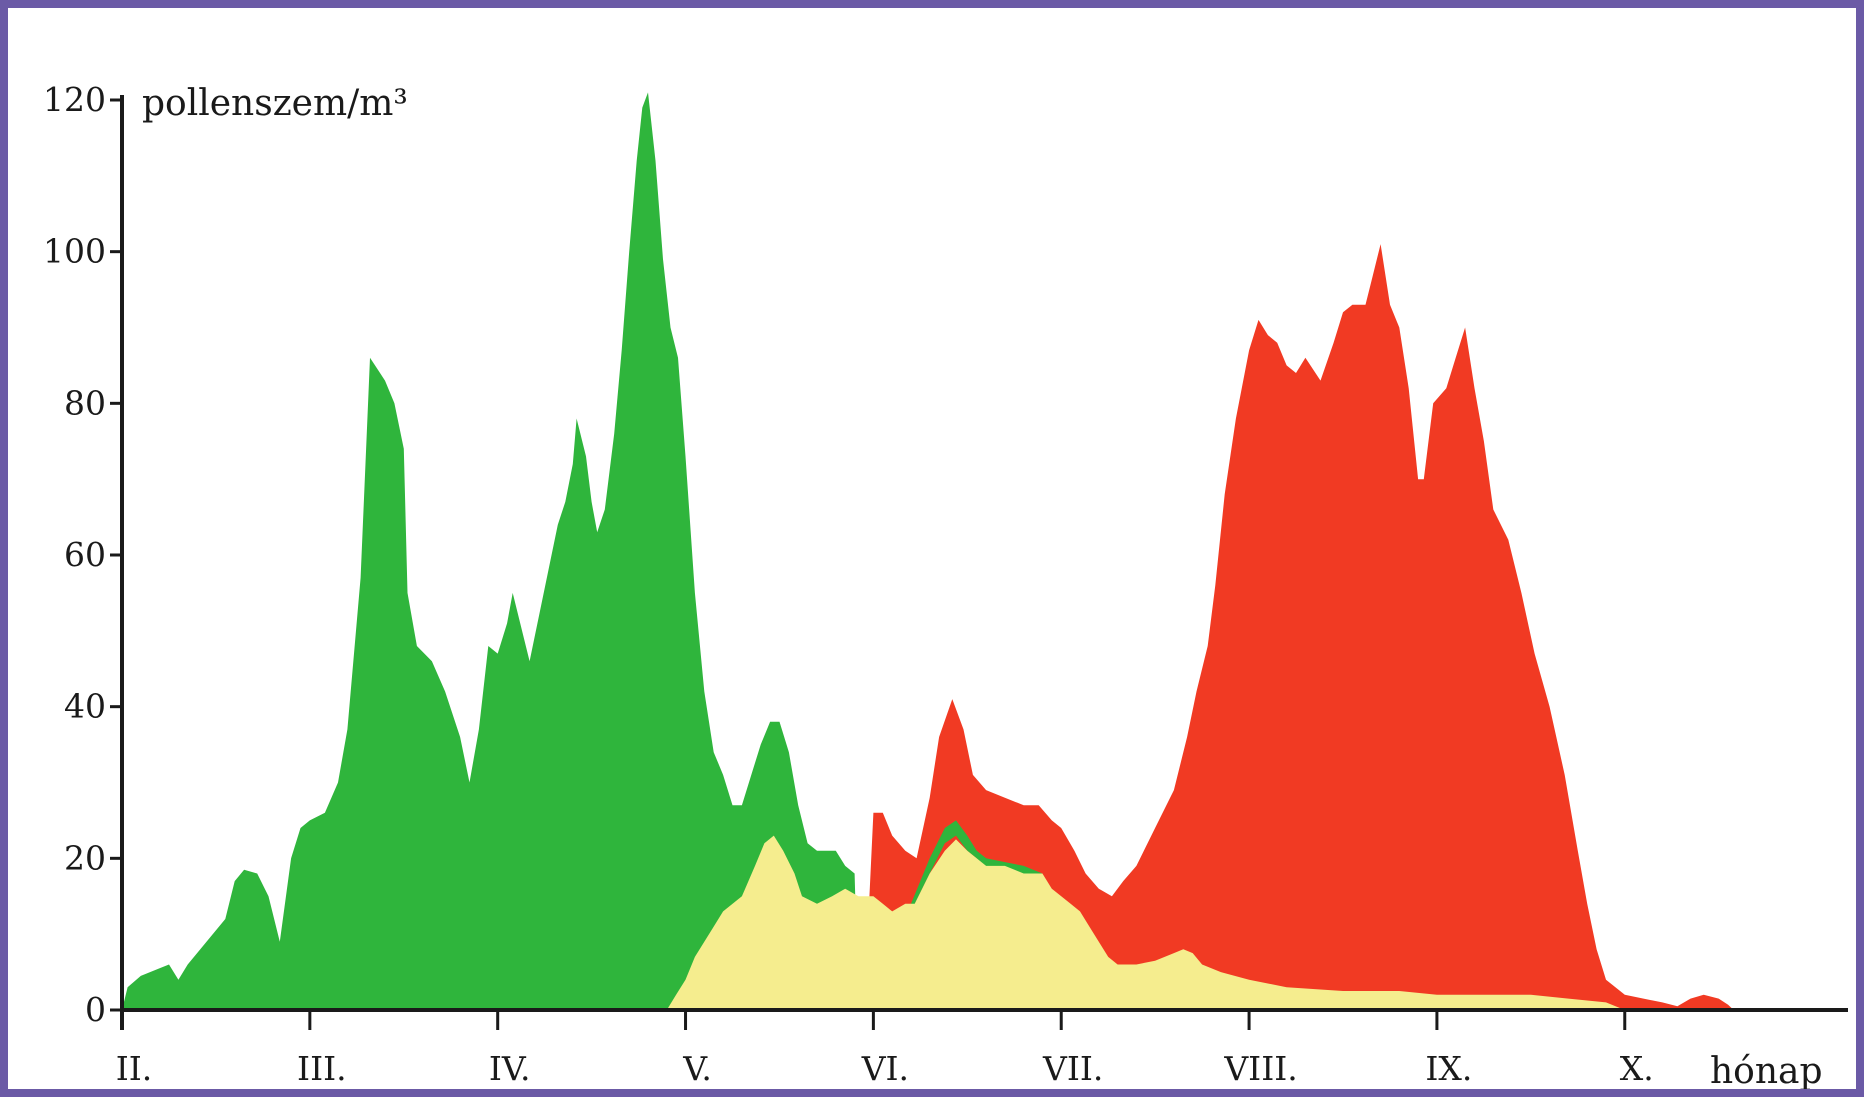 The height and width of the screenshot is (1097, 1864). I want to click on x-tick-label: VII., so click(1072, 1068).